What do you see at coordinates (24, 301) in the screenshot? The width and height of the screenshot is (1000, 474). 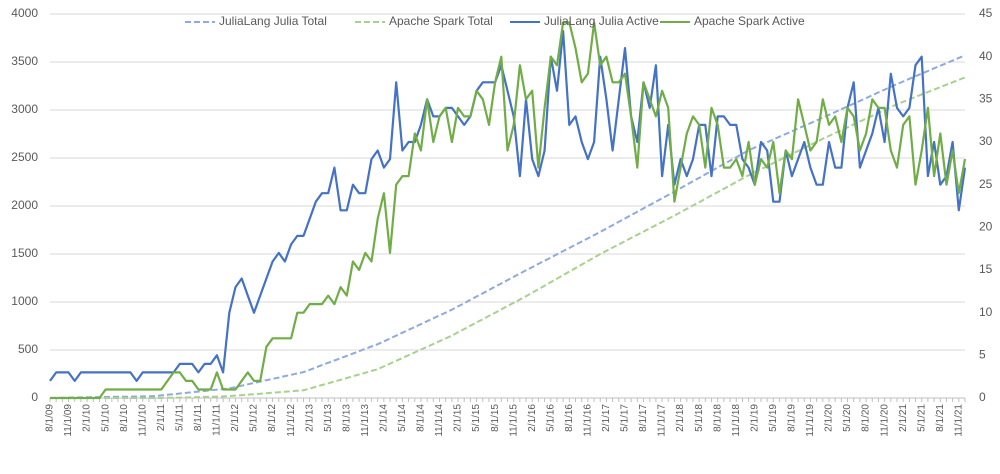 I see `y-tick-label: 1000` at bounding box center [24, 301].